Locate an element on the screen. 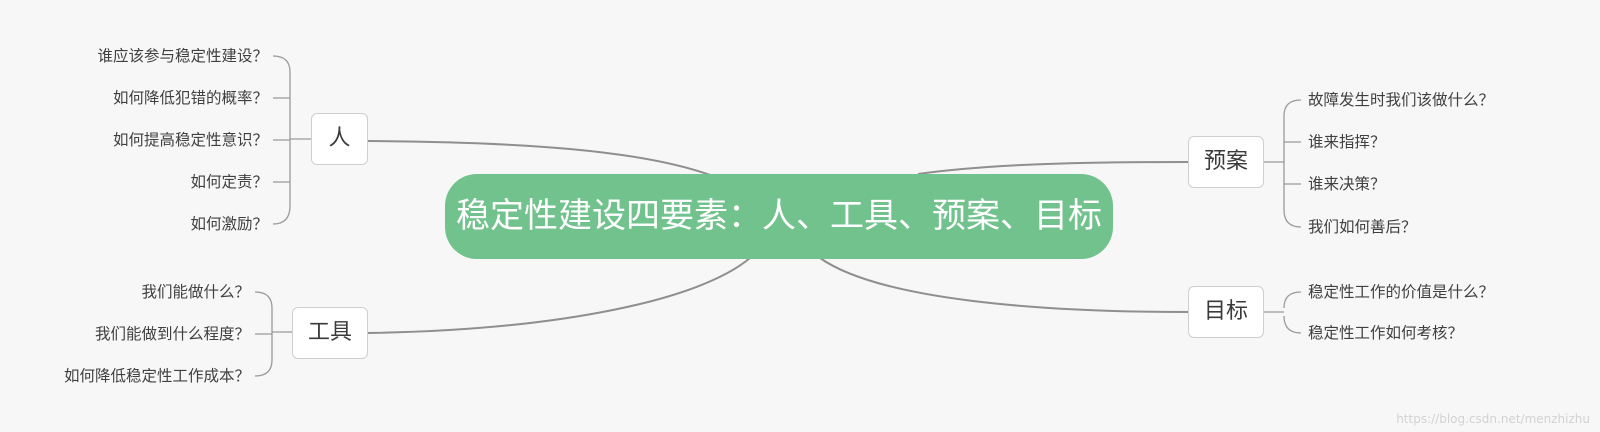 This screenshot has width=1600, height=432. brace-people is located at coordinates (291, 140).